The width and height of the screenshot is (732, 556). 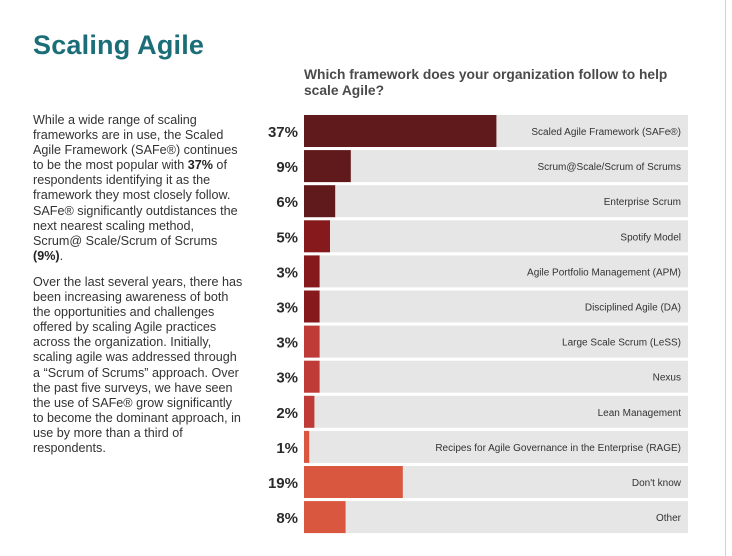 I want to click on percent-label: 6%, so click(x=287, y=202).